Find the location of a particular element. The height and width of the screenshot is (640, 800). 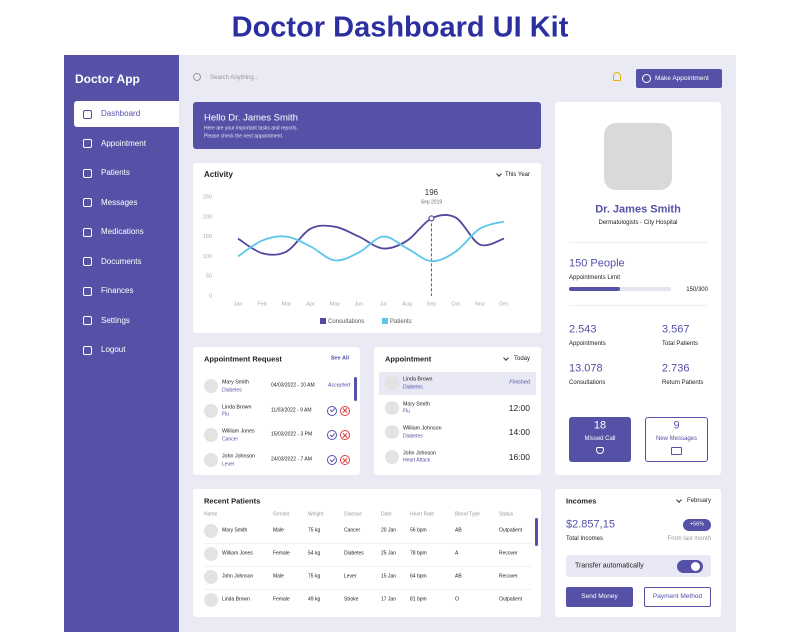

table-cell: 56 bpm is located at coordinates (418, 530).